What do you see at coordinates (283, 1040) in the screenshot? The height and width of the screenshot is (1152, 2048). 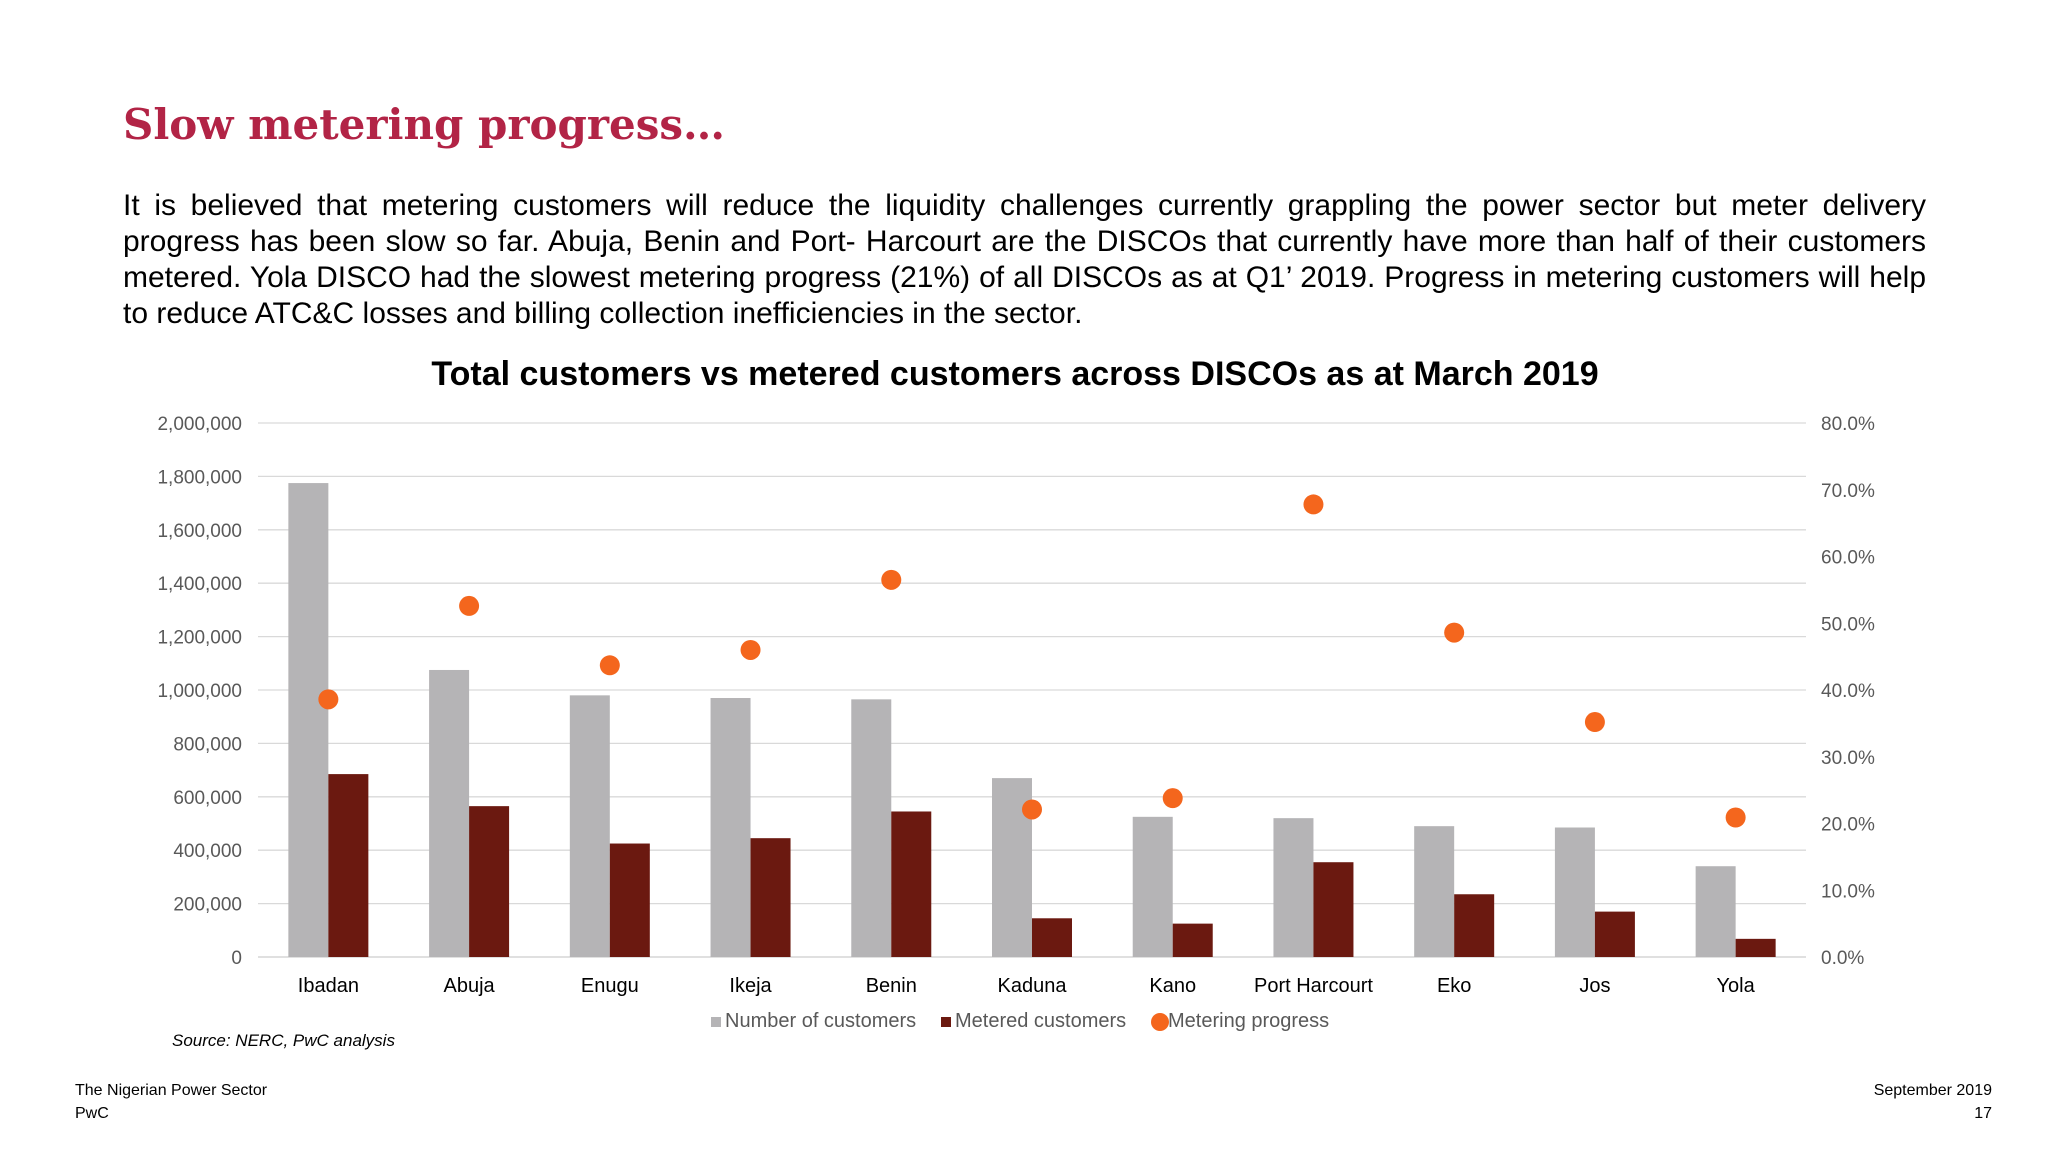 I see `source-note: Source: NERC, PwC analysis` at bounding box center [283, 1040].